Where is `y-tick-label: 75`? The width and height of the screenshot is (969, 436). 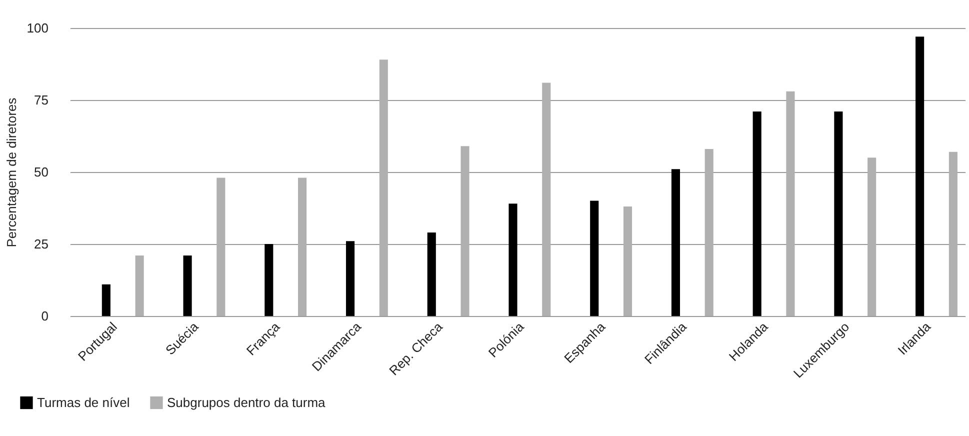 y-tick-label: 75 is located at coordinates (41, 100).